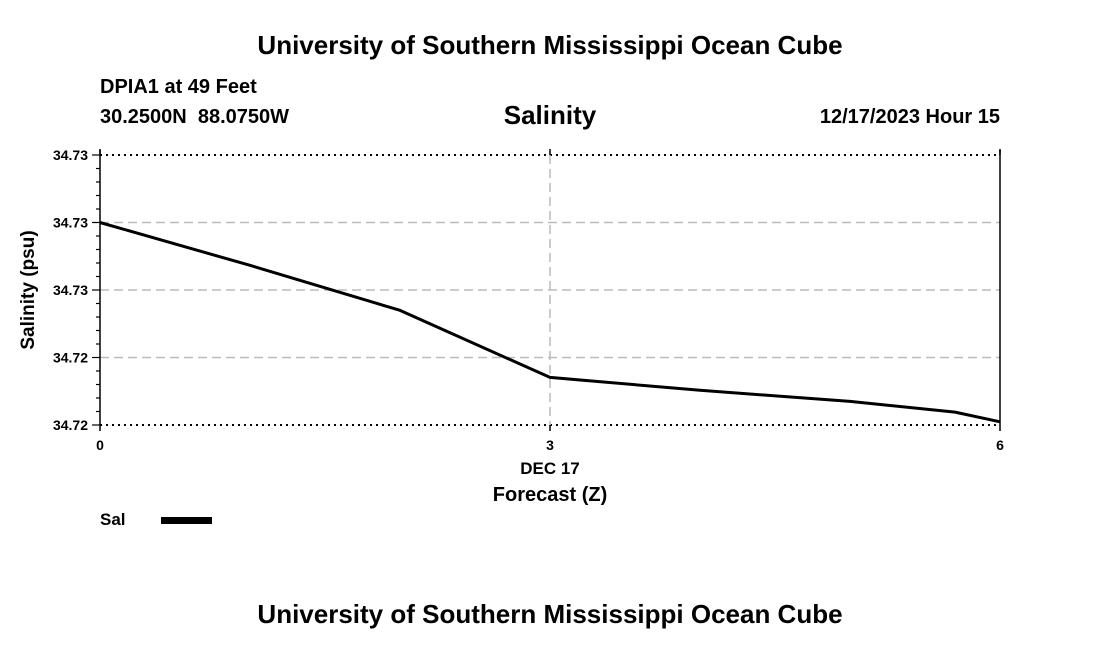 Image resolution: width=1100 pixels, height=650 pixels. Describe the element at coordinates (550, 468) in the screenshot. I see `x-date-label: DEC 17` at that location.